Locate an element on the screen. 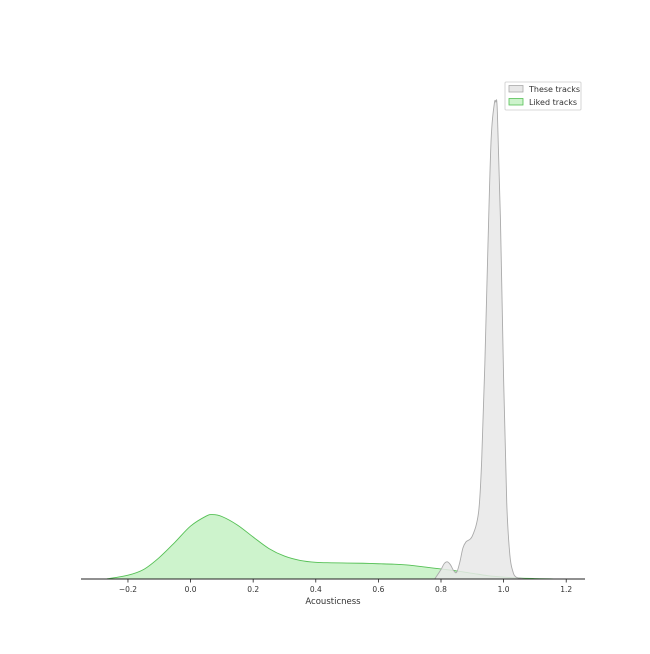 The height and width of the screenshot is (654, 650). legend-label-liked-tracks: Liked tracks is located at coordinates (553, 102).